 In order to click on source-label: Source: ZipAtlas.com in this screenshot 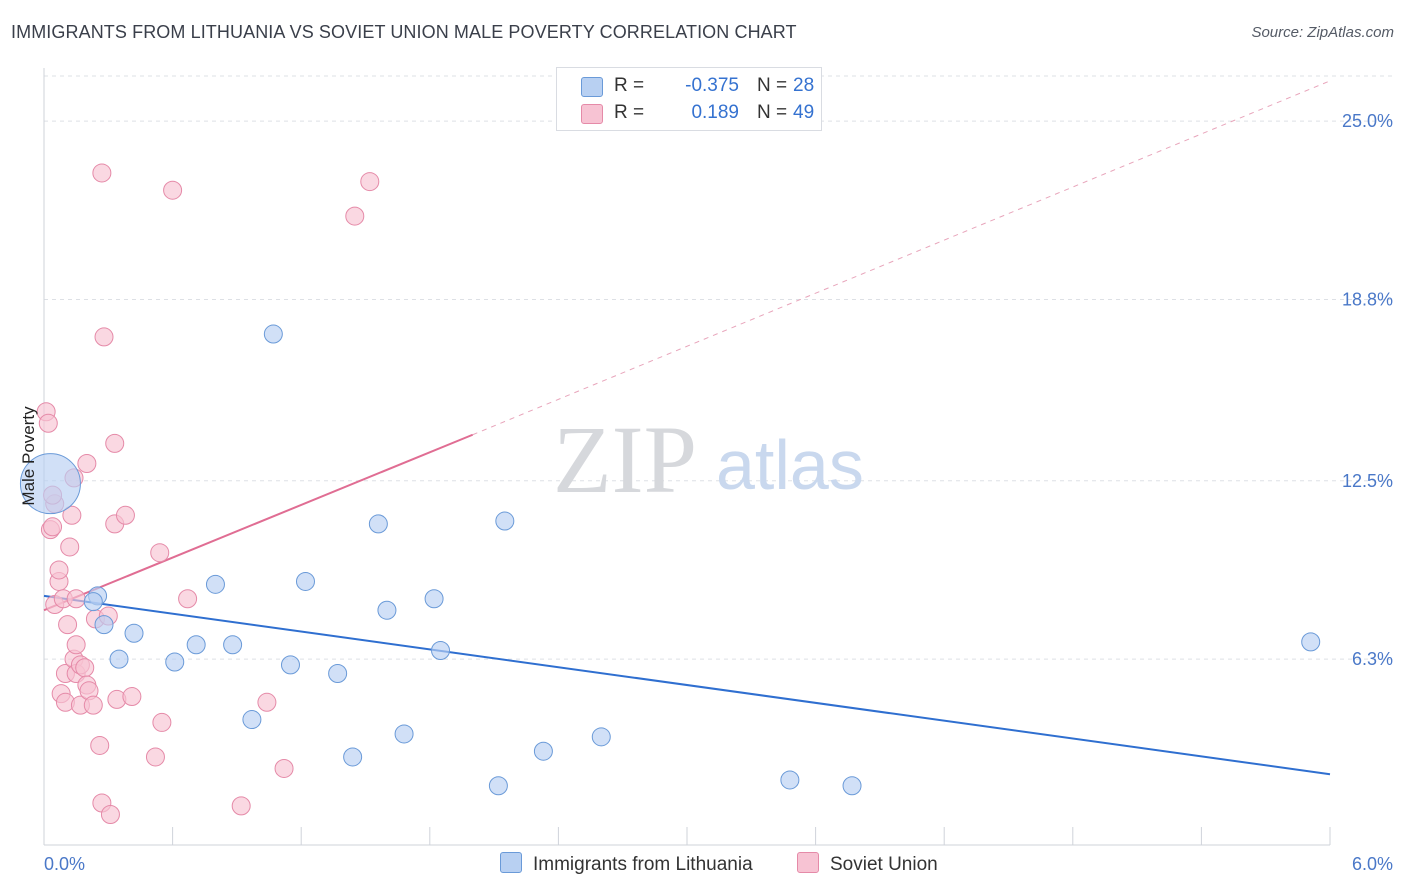, I will do `click(1322, 32)`.